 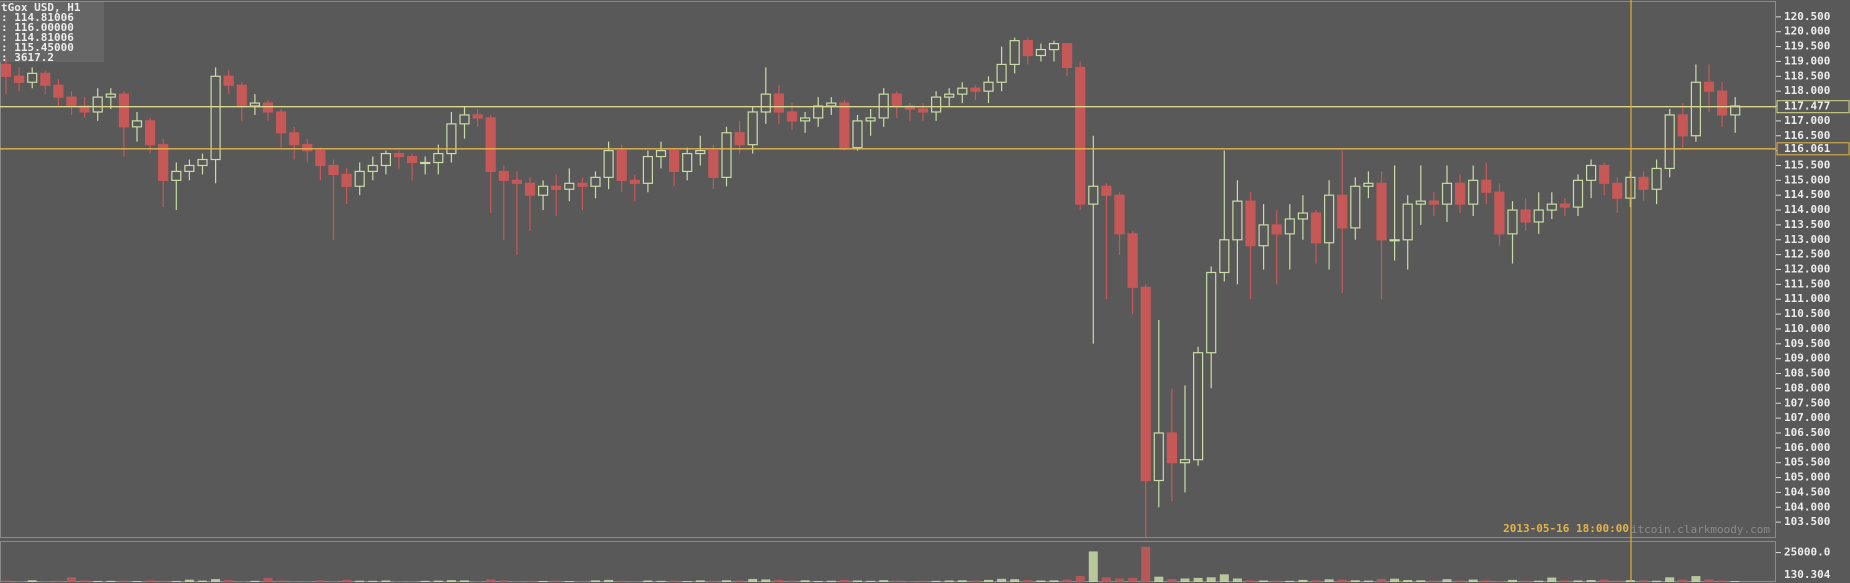 I want to click on y-tick-label: 118.000, so click(x=1807, y=90).